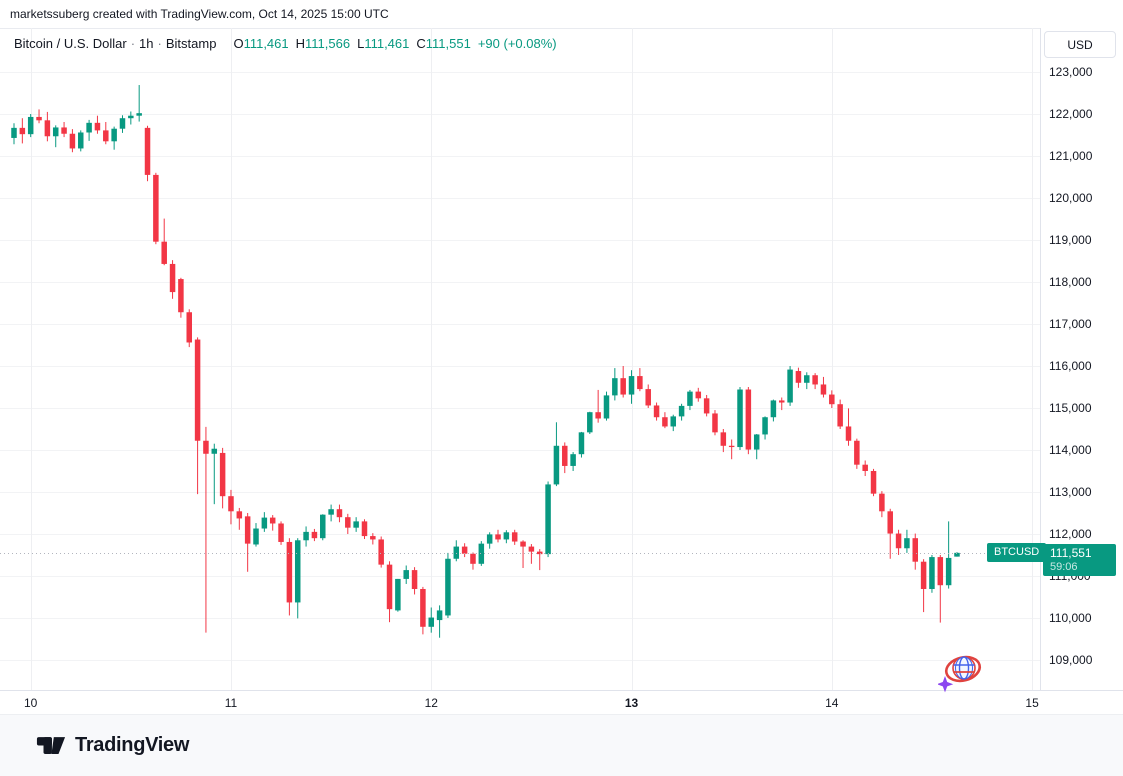 This screenshot has height=776, width=1123. I want to click on time-tick-label: 12, so click(431, 703).